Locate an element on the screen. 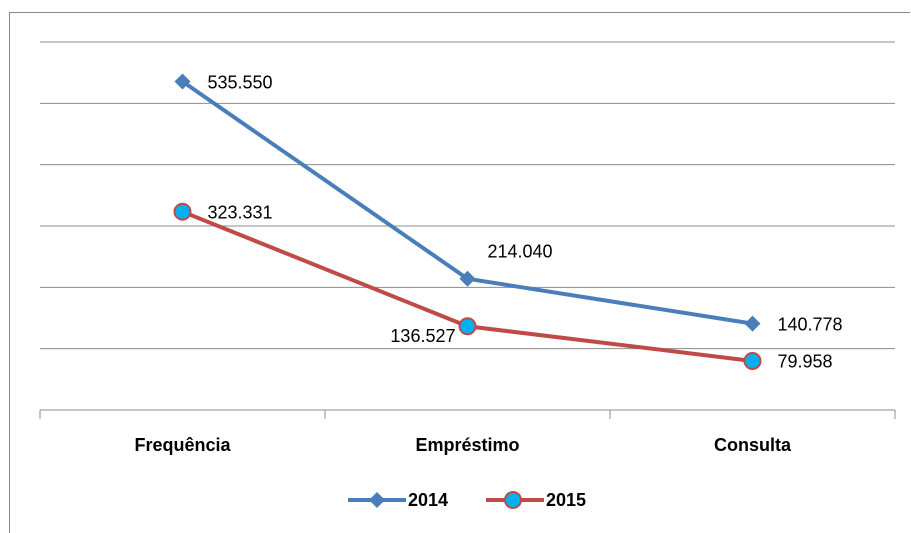 The height and width of the screenshot is (533, 911). legend-label: 2014 is located at coordinates (428, 500).